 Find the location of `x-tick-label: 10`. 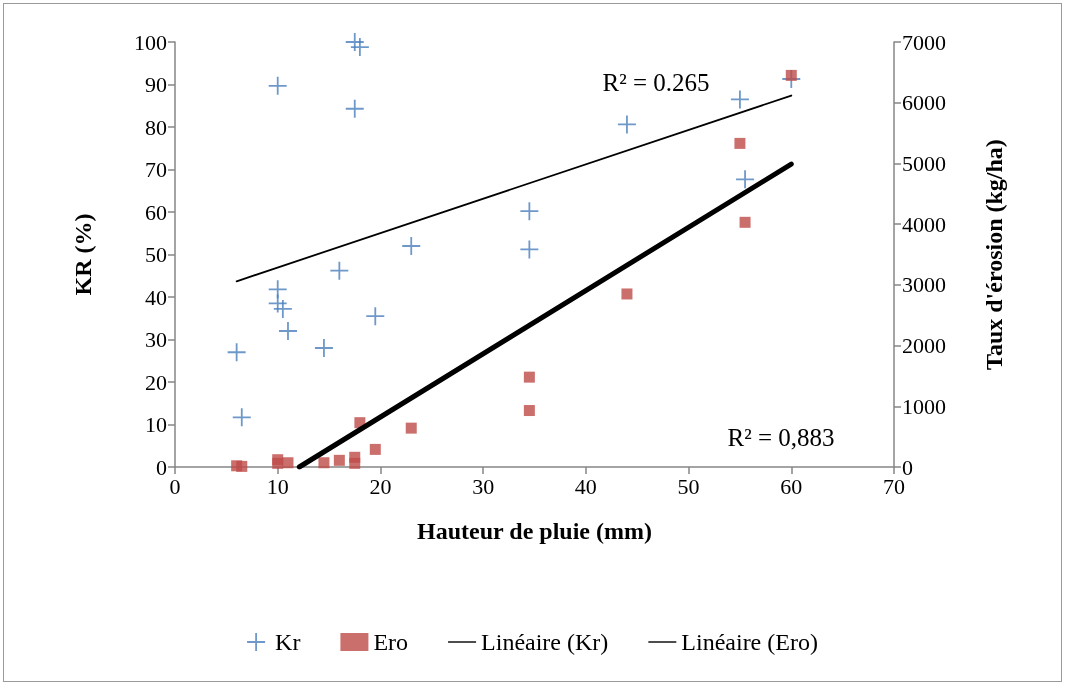

x-tick-label: 10 is located at coordinates (277, 486).